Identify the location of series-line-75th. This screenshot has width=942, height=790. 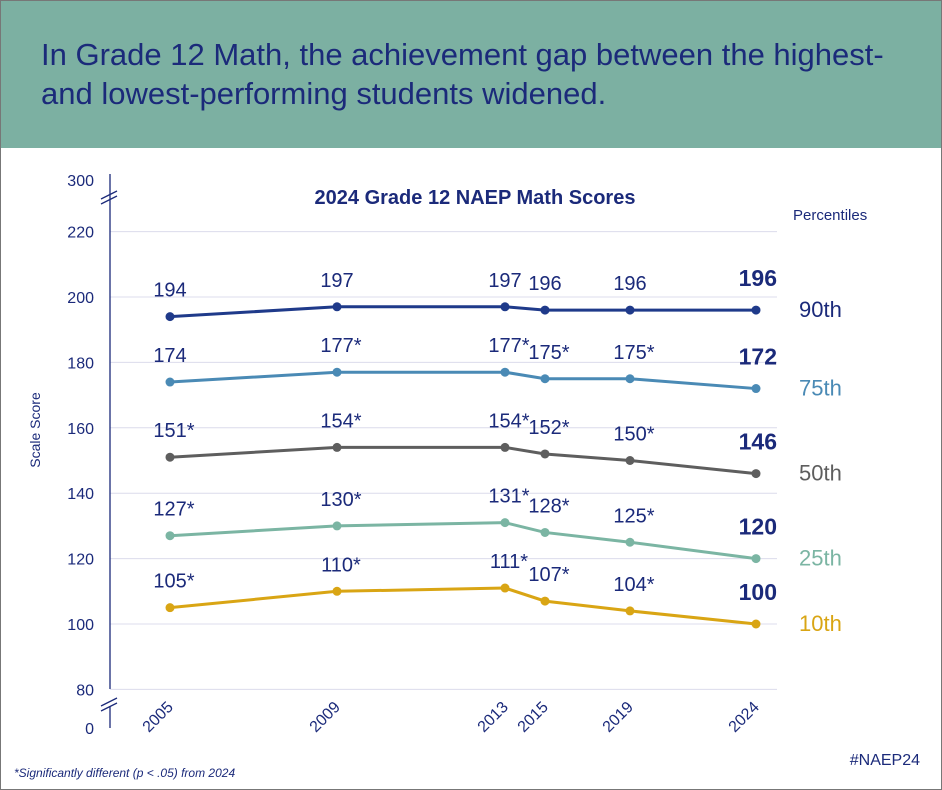
(463, 380).